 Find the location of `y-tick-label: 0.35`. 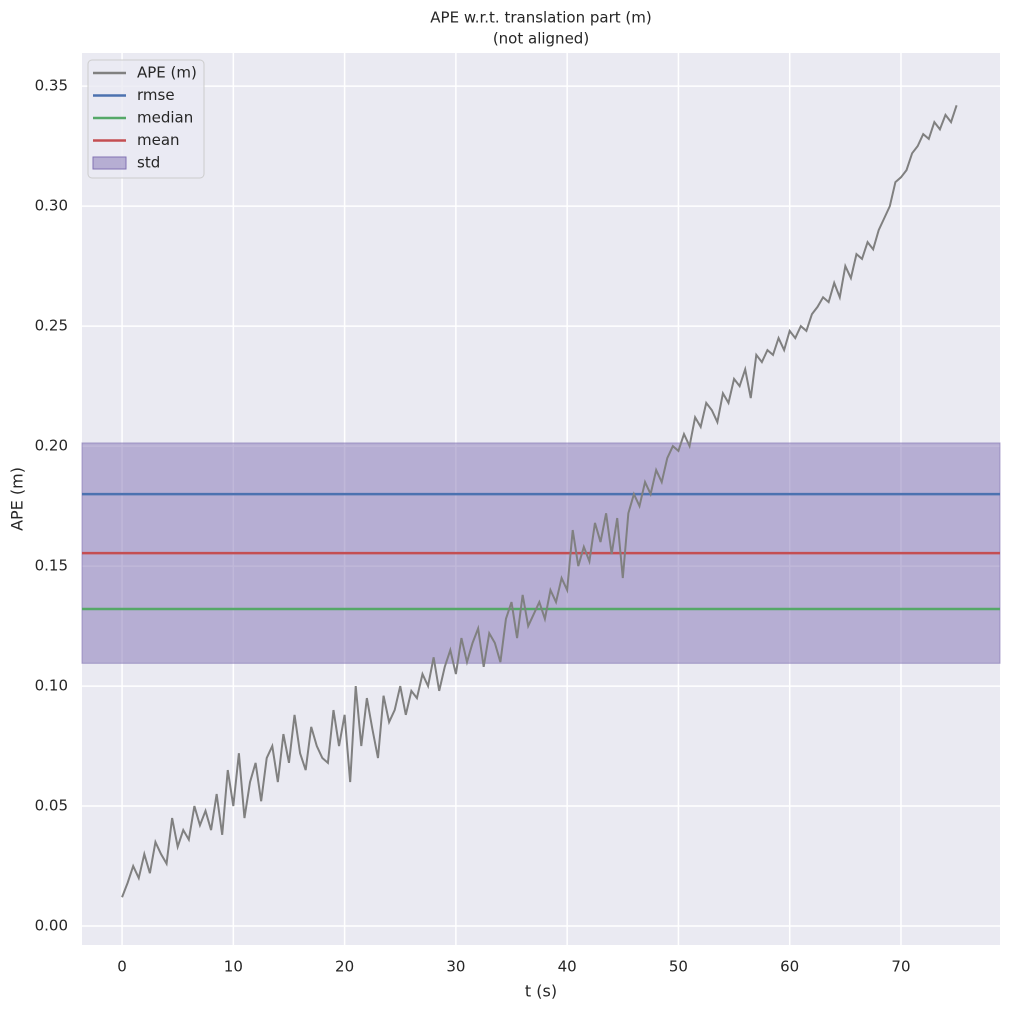

y-tick-label: 0.35 is located at coordinates (51, 86).